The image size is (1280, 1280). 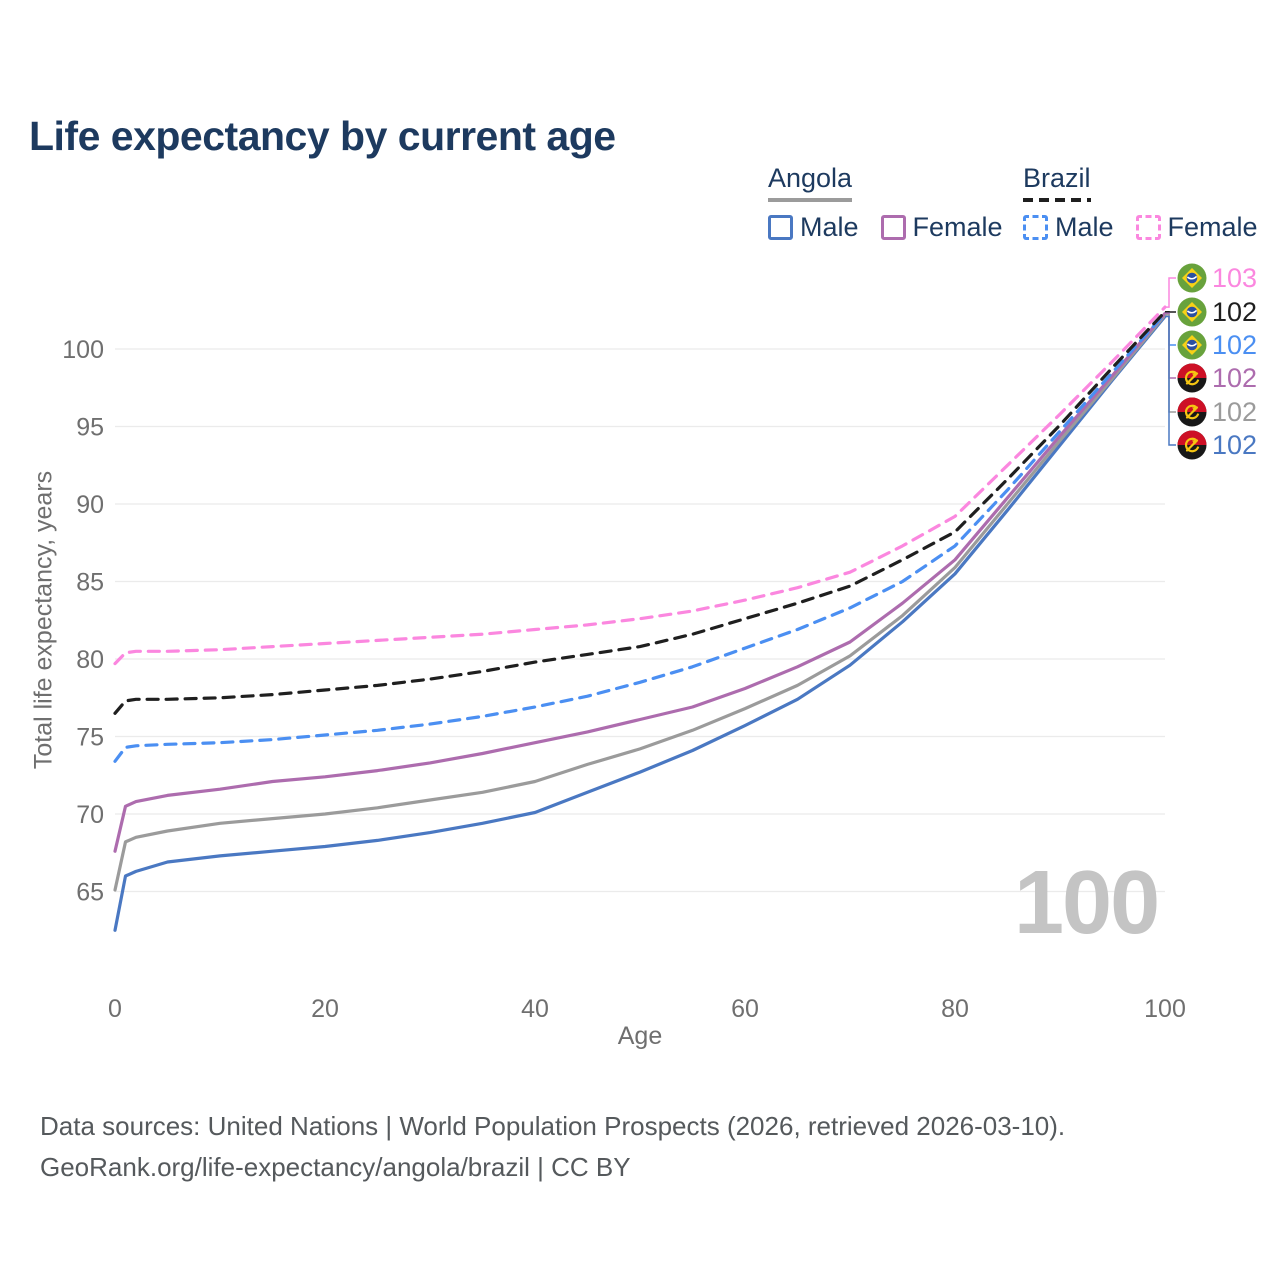 What do you see at coordinates (1170, 329) in the screenshot?
I see `leader-line-brazil-male` at bounding box center [1170, 329].